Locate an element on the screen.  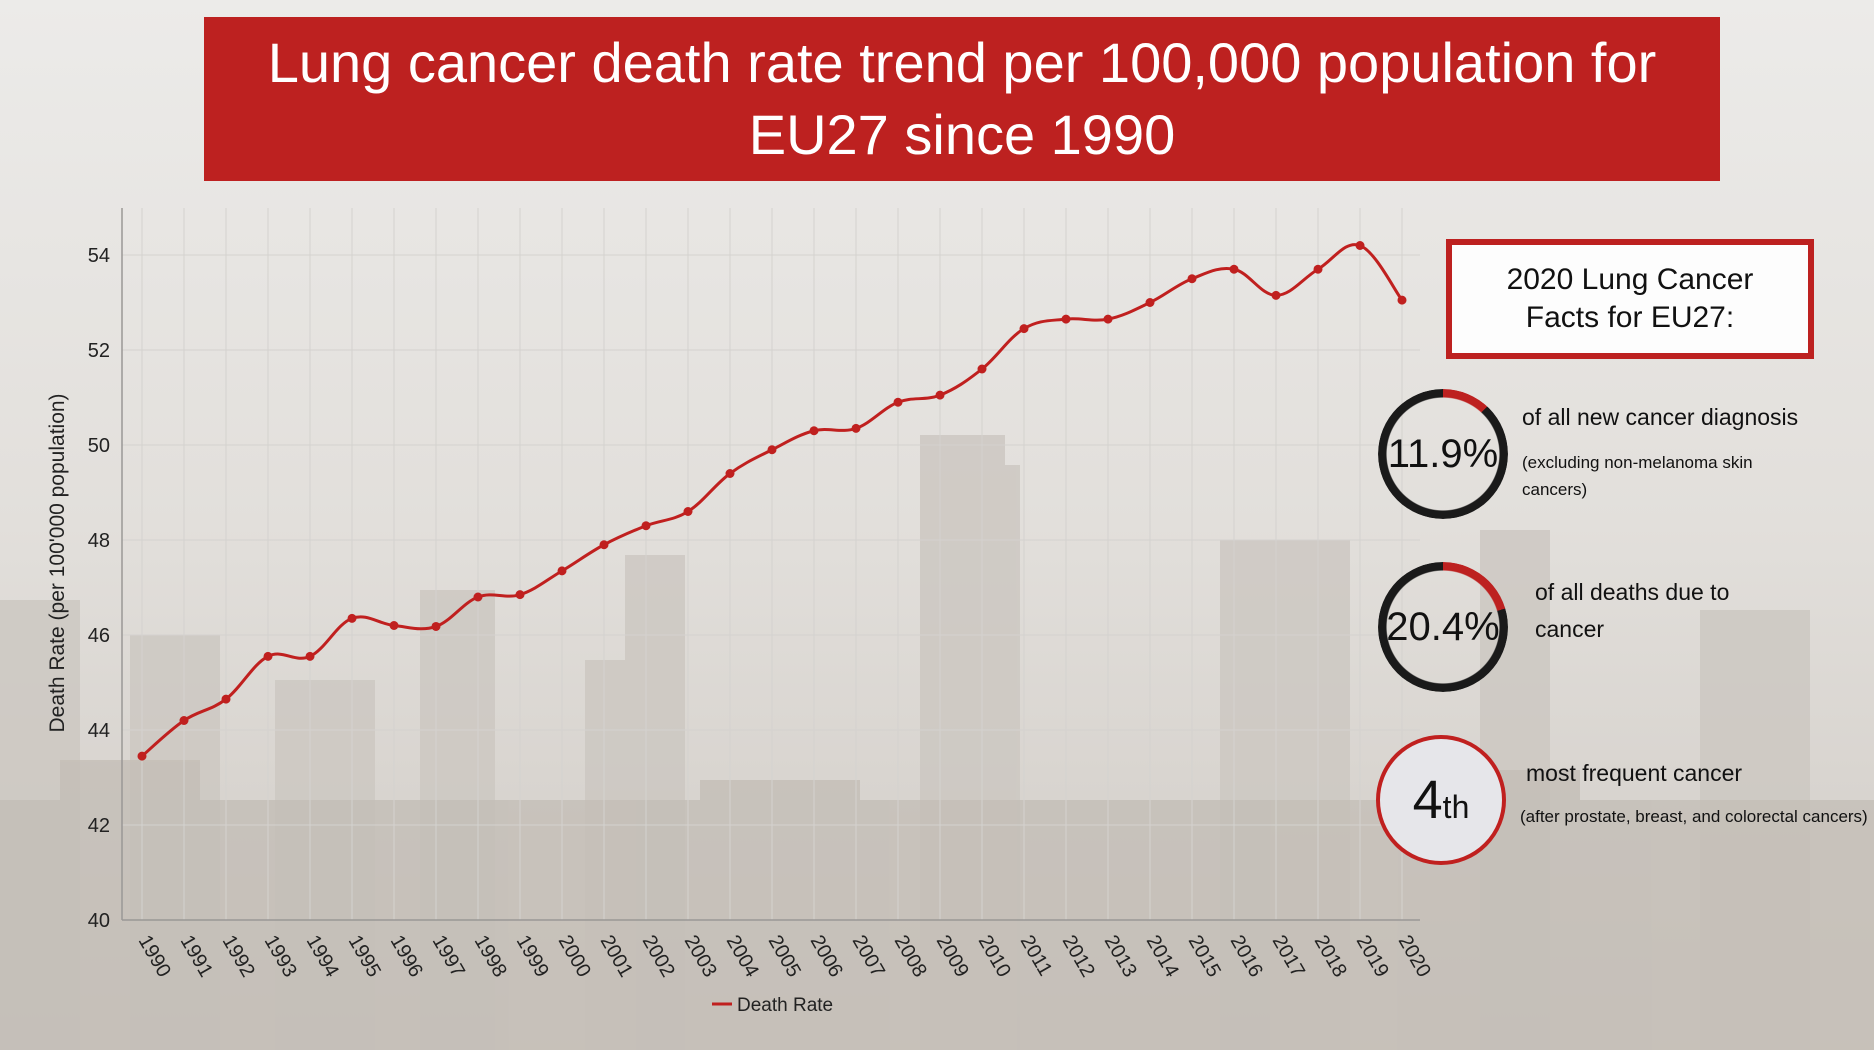
data-point-1990 is located at coordinates (142, 756).